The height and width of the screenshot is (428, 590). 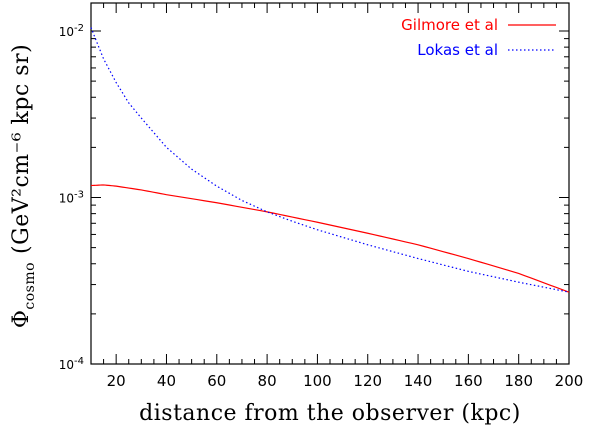 What do you see at coordinates (21, 149) in the screenshot?
I see `y-axis-title-units: (GeV²cm⁻⁶ kpc sr)` at bounding box center [21, 149].